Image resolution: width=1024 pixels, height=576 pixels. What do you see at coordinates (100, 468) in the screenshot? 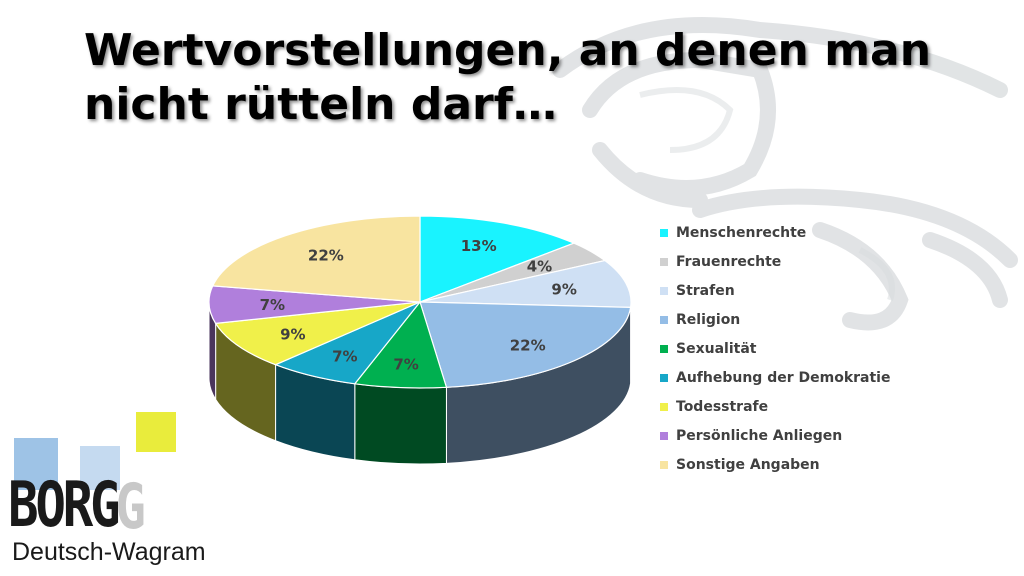
I see `logo-square-lightblue` at bounding box center [100, 468].